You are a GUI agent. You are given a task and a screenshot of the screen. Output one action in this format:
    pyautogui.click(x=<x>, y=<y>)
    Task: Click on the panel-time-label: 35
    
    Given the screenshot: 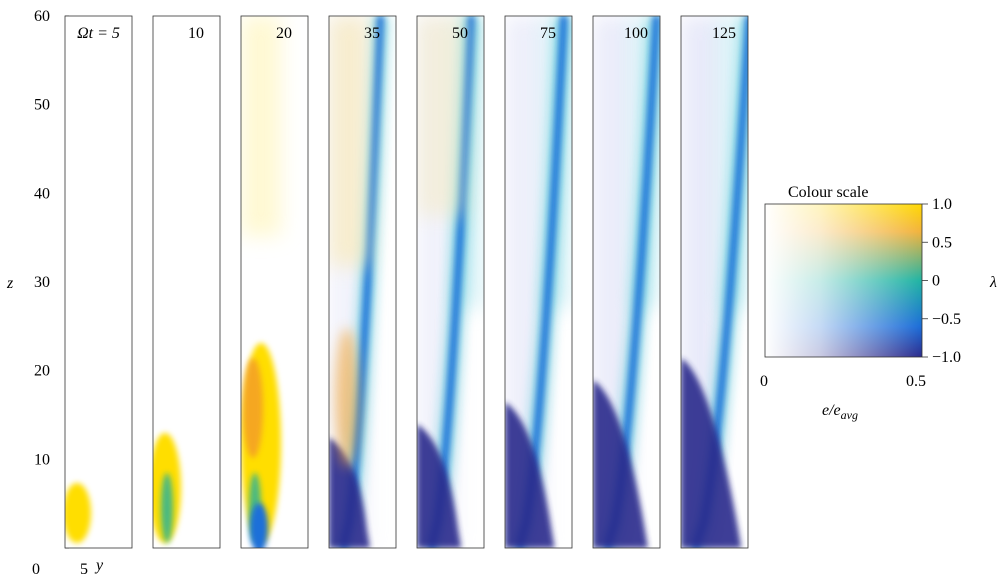 What is the action you would take?
    pyautogui.click(x=372, y=33)
    